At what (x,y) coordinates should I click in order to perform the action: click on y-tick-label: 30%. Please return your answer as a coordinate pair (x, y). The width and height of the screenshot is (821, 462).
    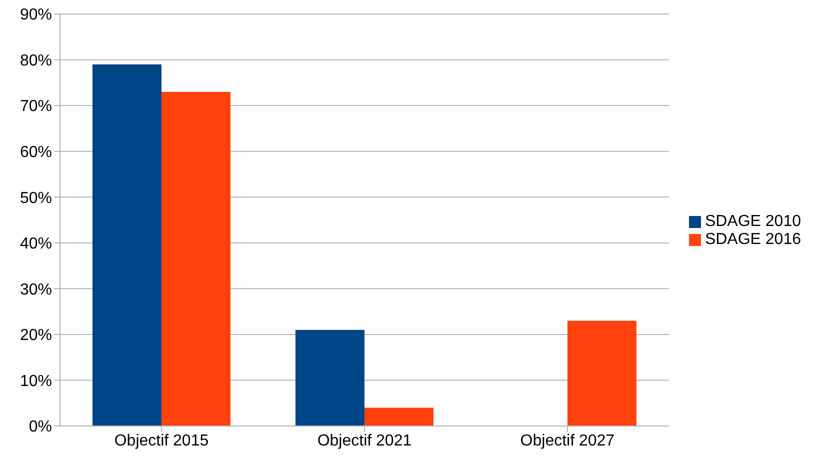
    Looking at the image, I should click on (36, 289).